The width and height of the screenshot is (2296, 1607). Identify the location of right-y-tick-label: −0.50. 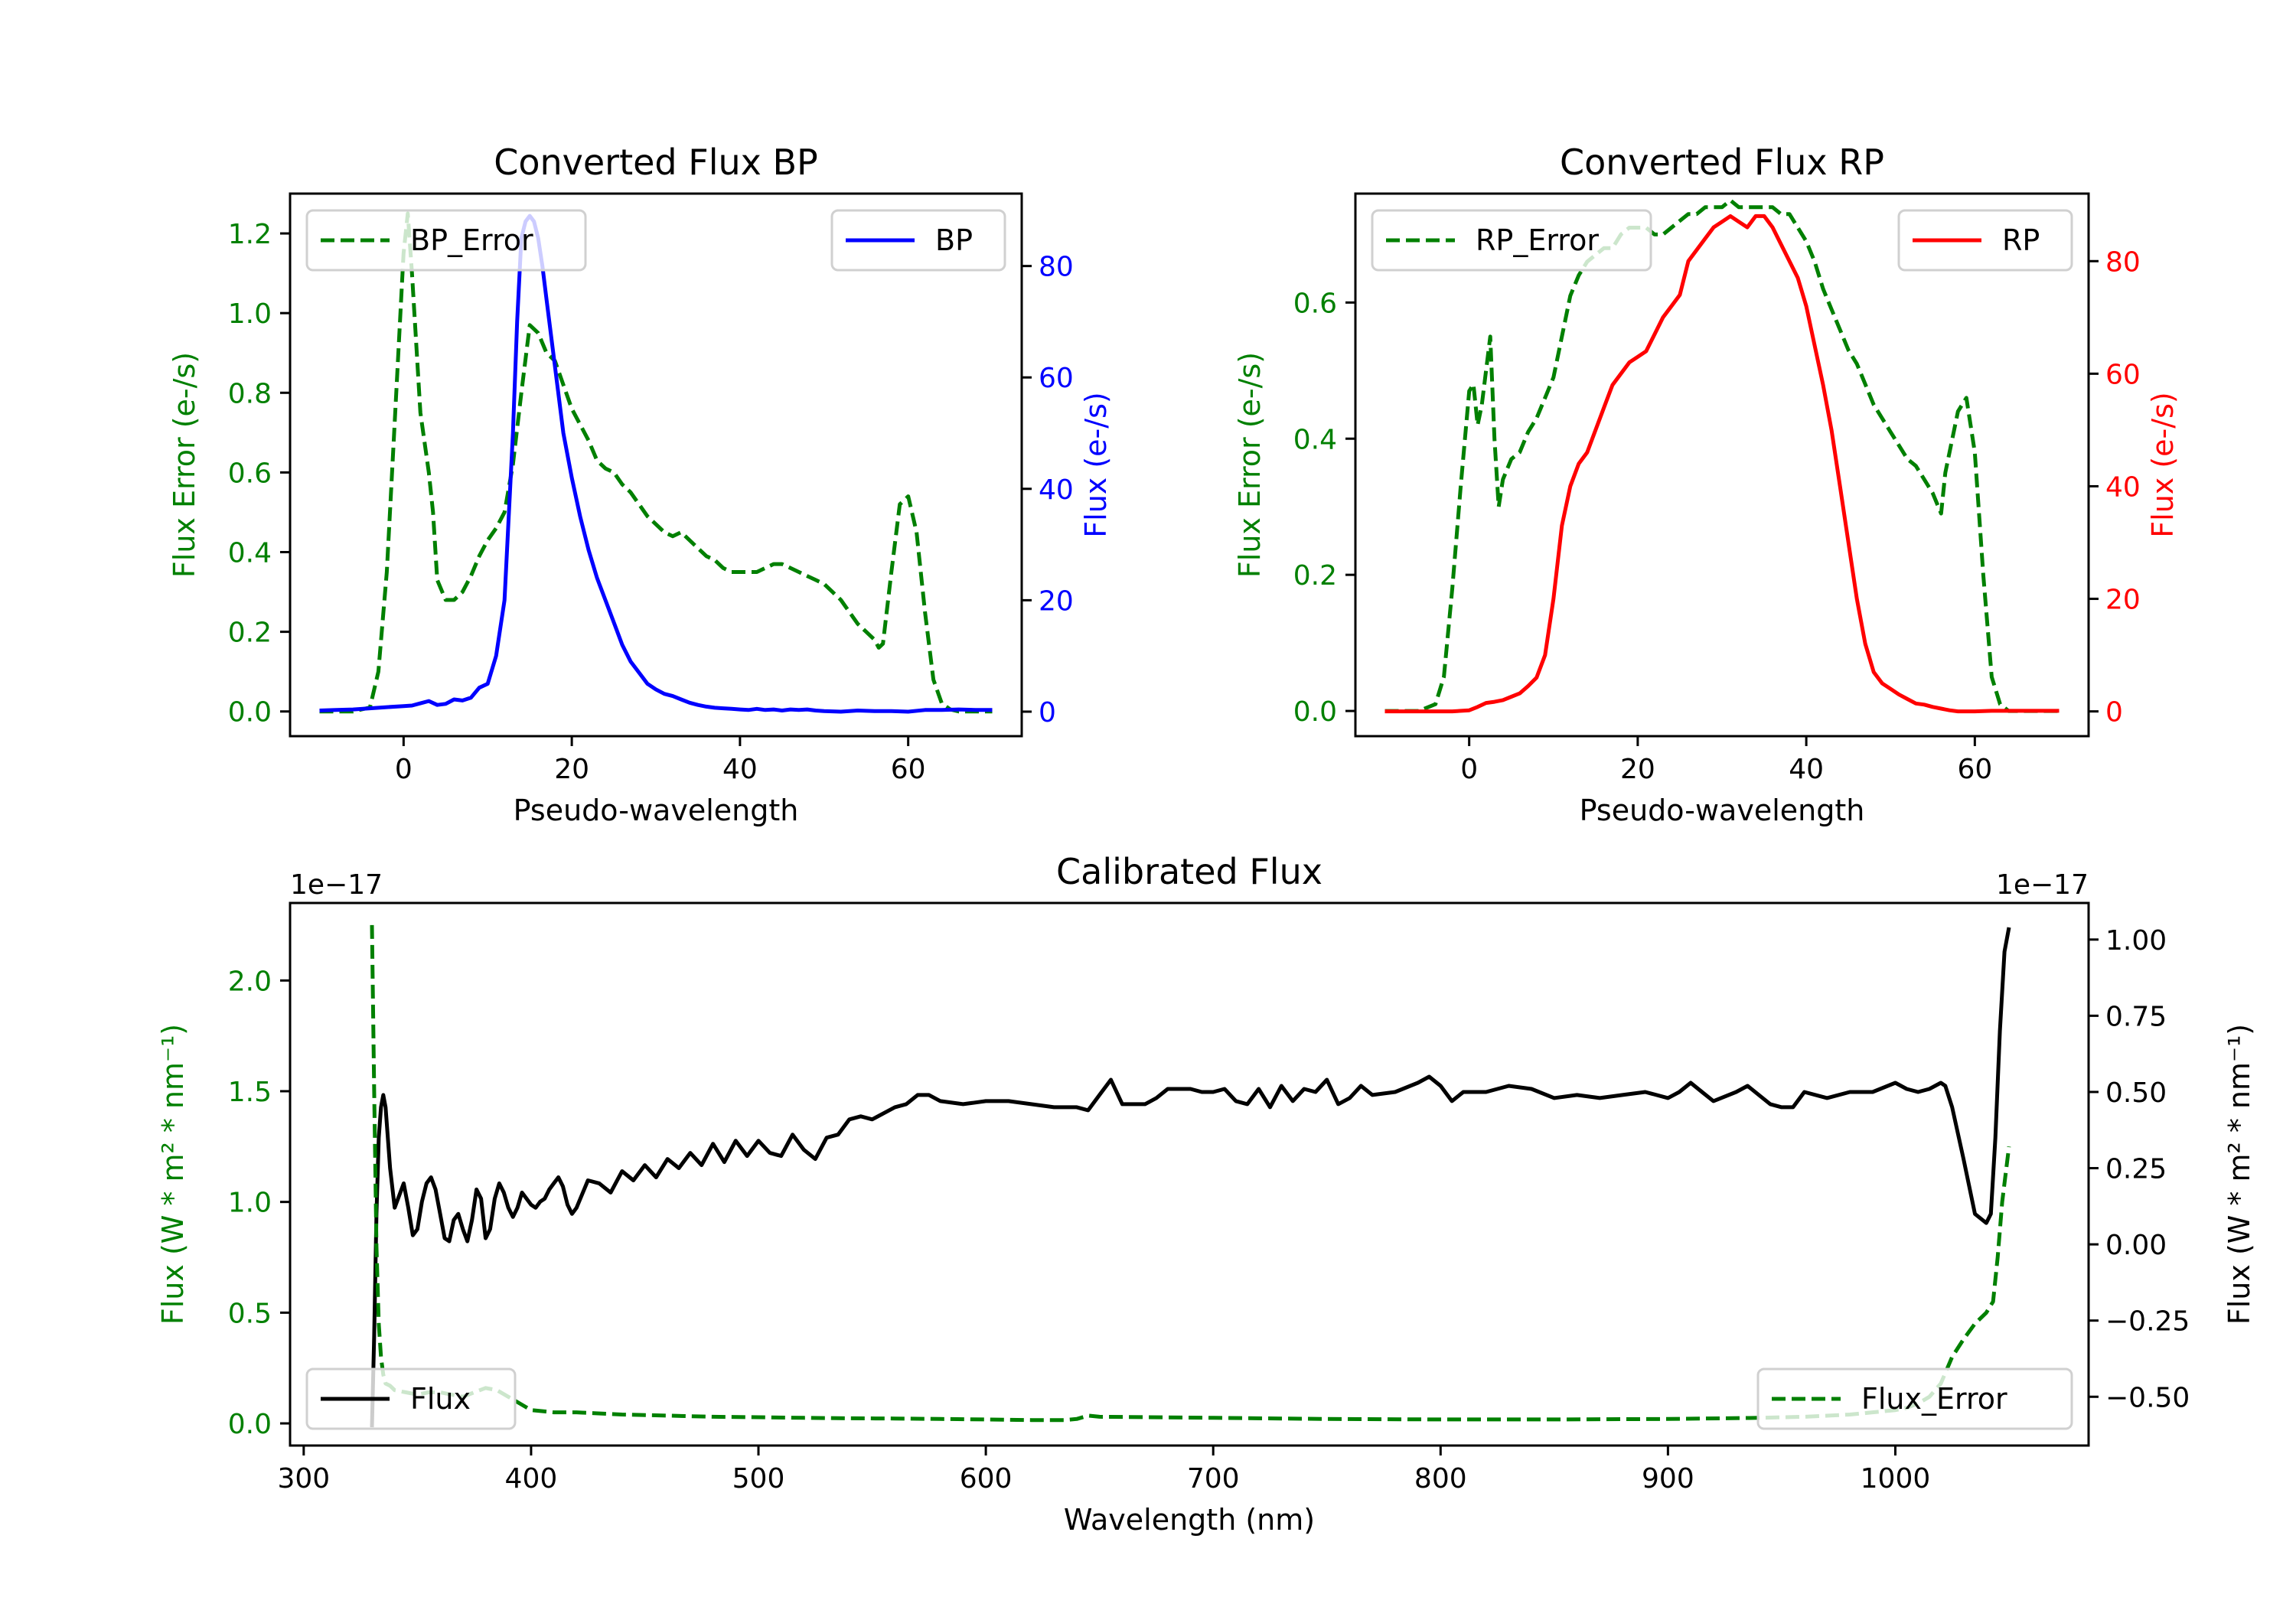
(2147, 1397).